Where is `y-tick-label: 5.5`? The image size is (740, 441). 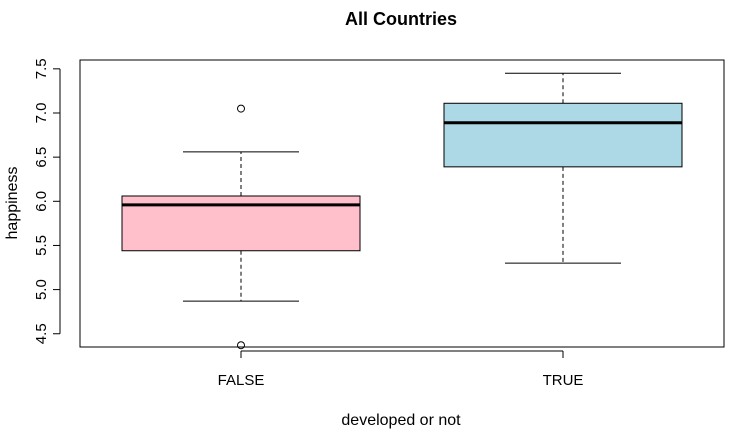
y-tick-label: 5.5 is located at coordinates (41, 245).